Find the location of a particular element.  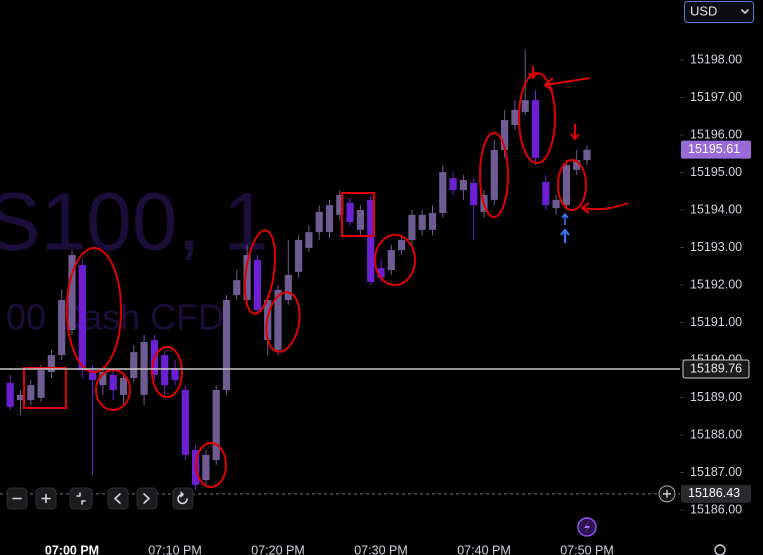

x-tick-label: 07:40 PM is located at coordinates (484, 549).